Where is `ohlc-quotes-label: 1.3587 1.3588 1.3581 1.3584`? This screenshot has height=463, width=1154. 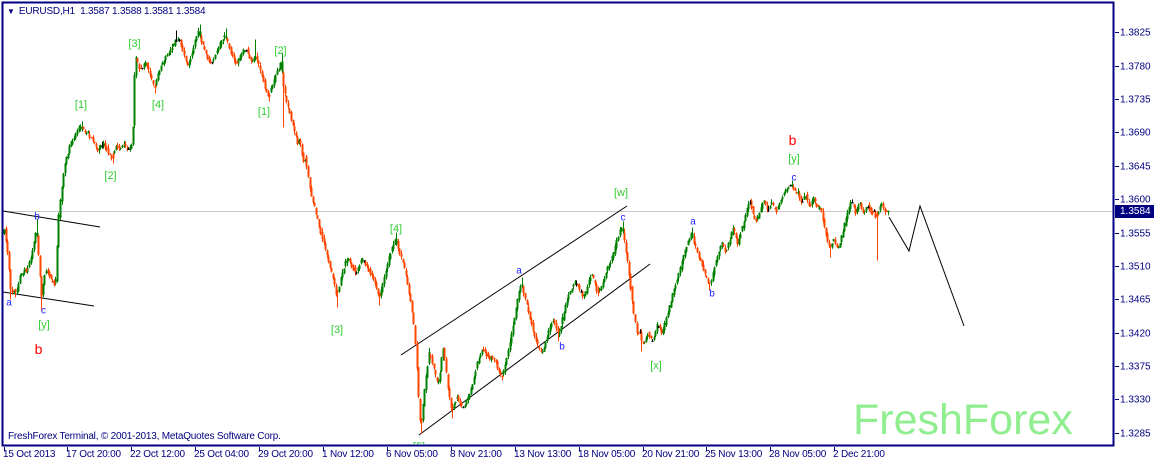 ohlc-quotes-label: 1.3587 1.3588 1.3581 1.3584 is located at coordinates (143, 11).